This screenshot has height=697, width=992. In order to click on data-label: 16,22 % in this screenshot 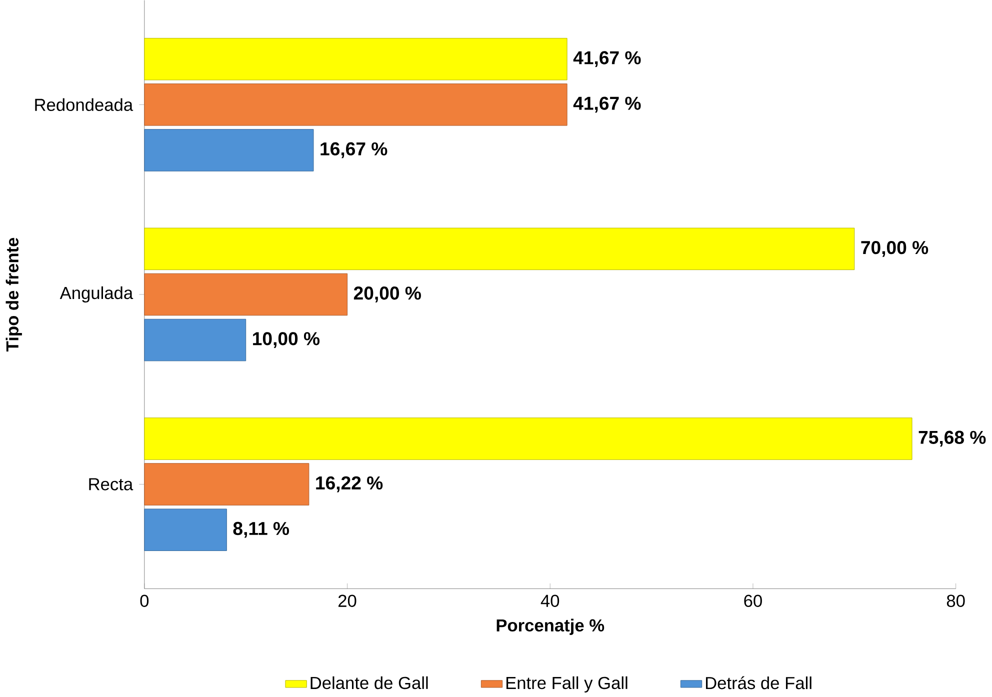, I will do `click(349, 484)`.